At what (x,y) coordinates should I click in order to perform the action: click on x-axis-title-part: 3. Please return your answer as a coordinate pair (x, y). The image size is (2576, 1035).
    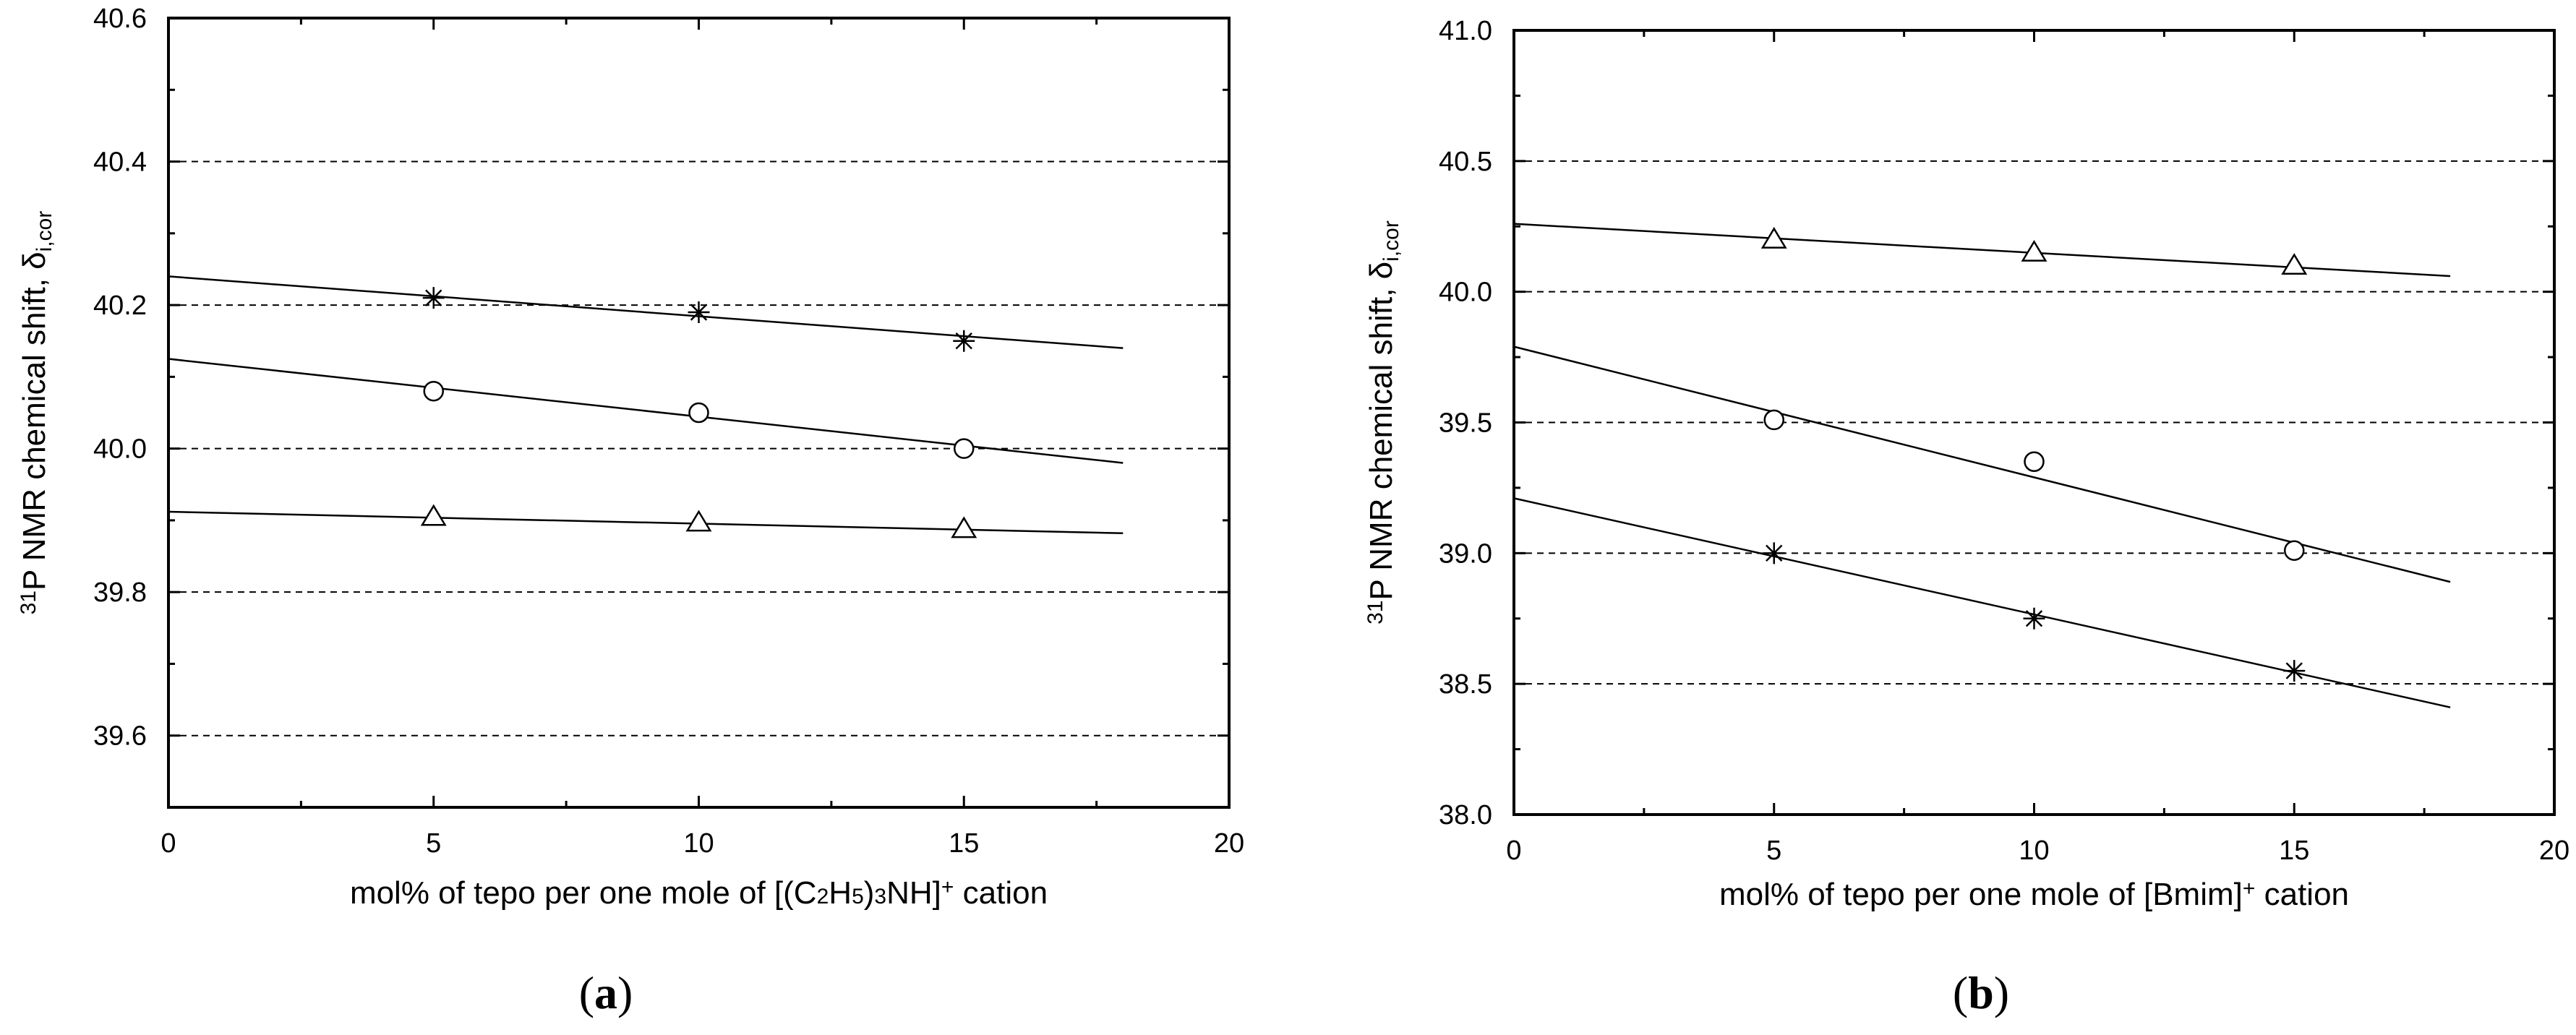
    Looking at the image, I should click on (880, 897).